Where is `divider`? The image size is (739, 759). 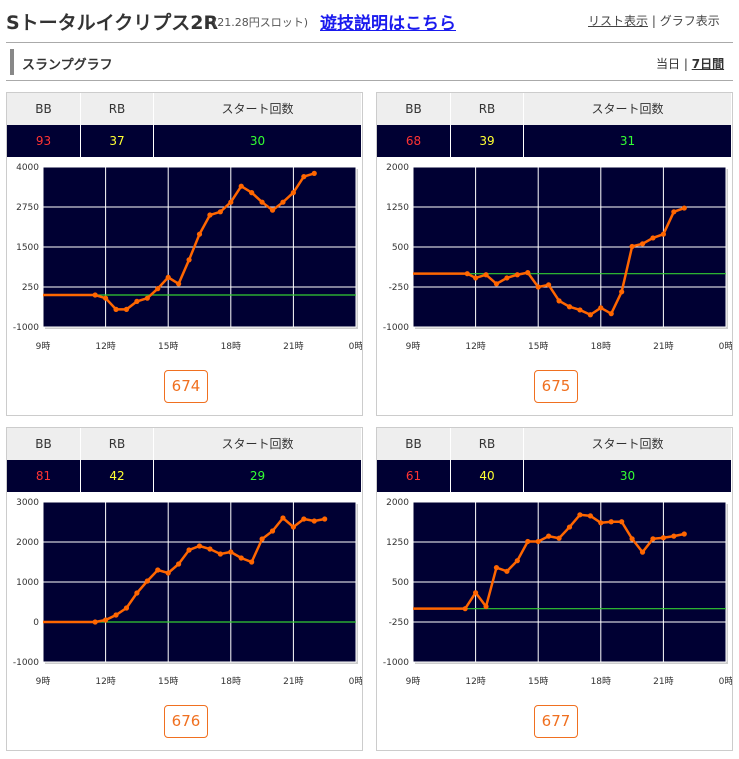
divider is located at coordinates (369, 42).